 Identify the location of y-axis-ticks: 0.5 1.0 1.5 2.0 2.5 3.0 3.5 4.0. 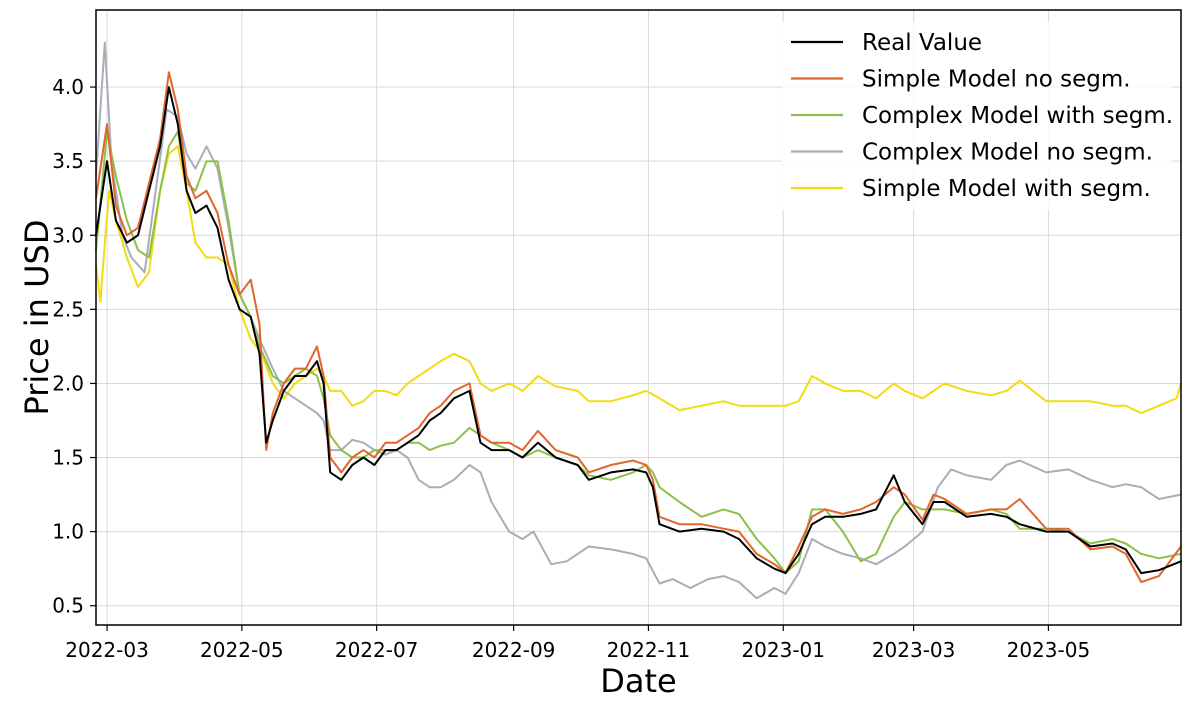
(74, 346).